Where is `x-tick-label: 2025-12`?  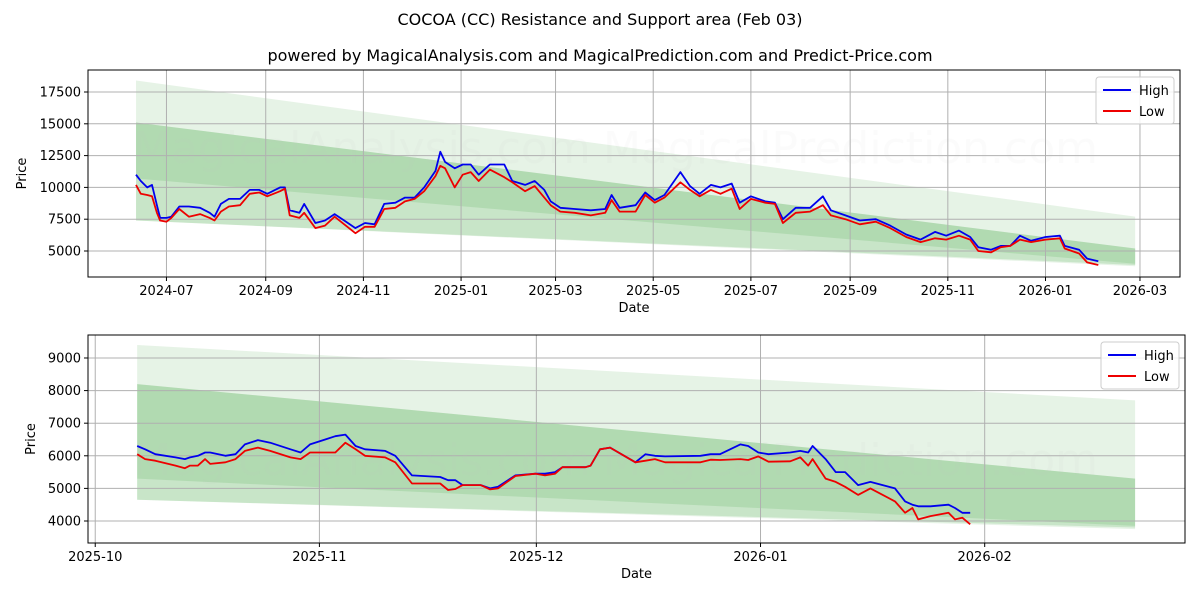
x-tick-label: 2025-12 is located at coordinates (536, 557).